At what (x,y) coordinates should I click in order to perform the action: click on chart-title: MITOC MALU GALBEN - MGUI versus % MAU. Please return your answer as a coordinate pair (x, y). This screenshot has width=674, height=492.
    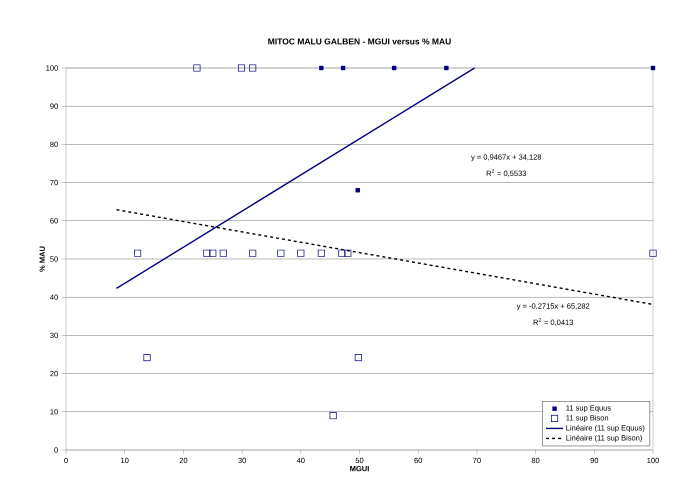
    Looking at the image, I should click on (359, 41).